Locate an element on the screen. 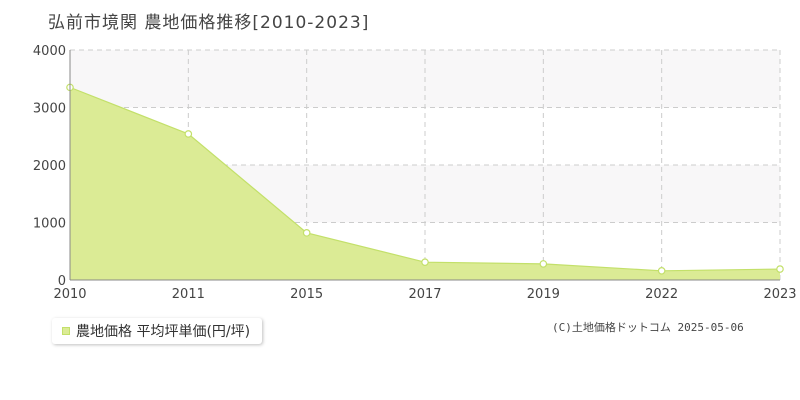 This screenshot has width=800, height=400. y-tick-label: 4000 is located at coordinates (49, 51).